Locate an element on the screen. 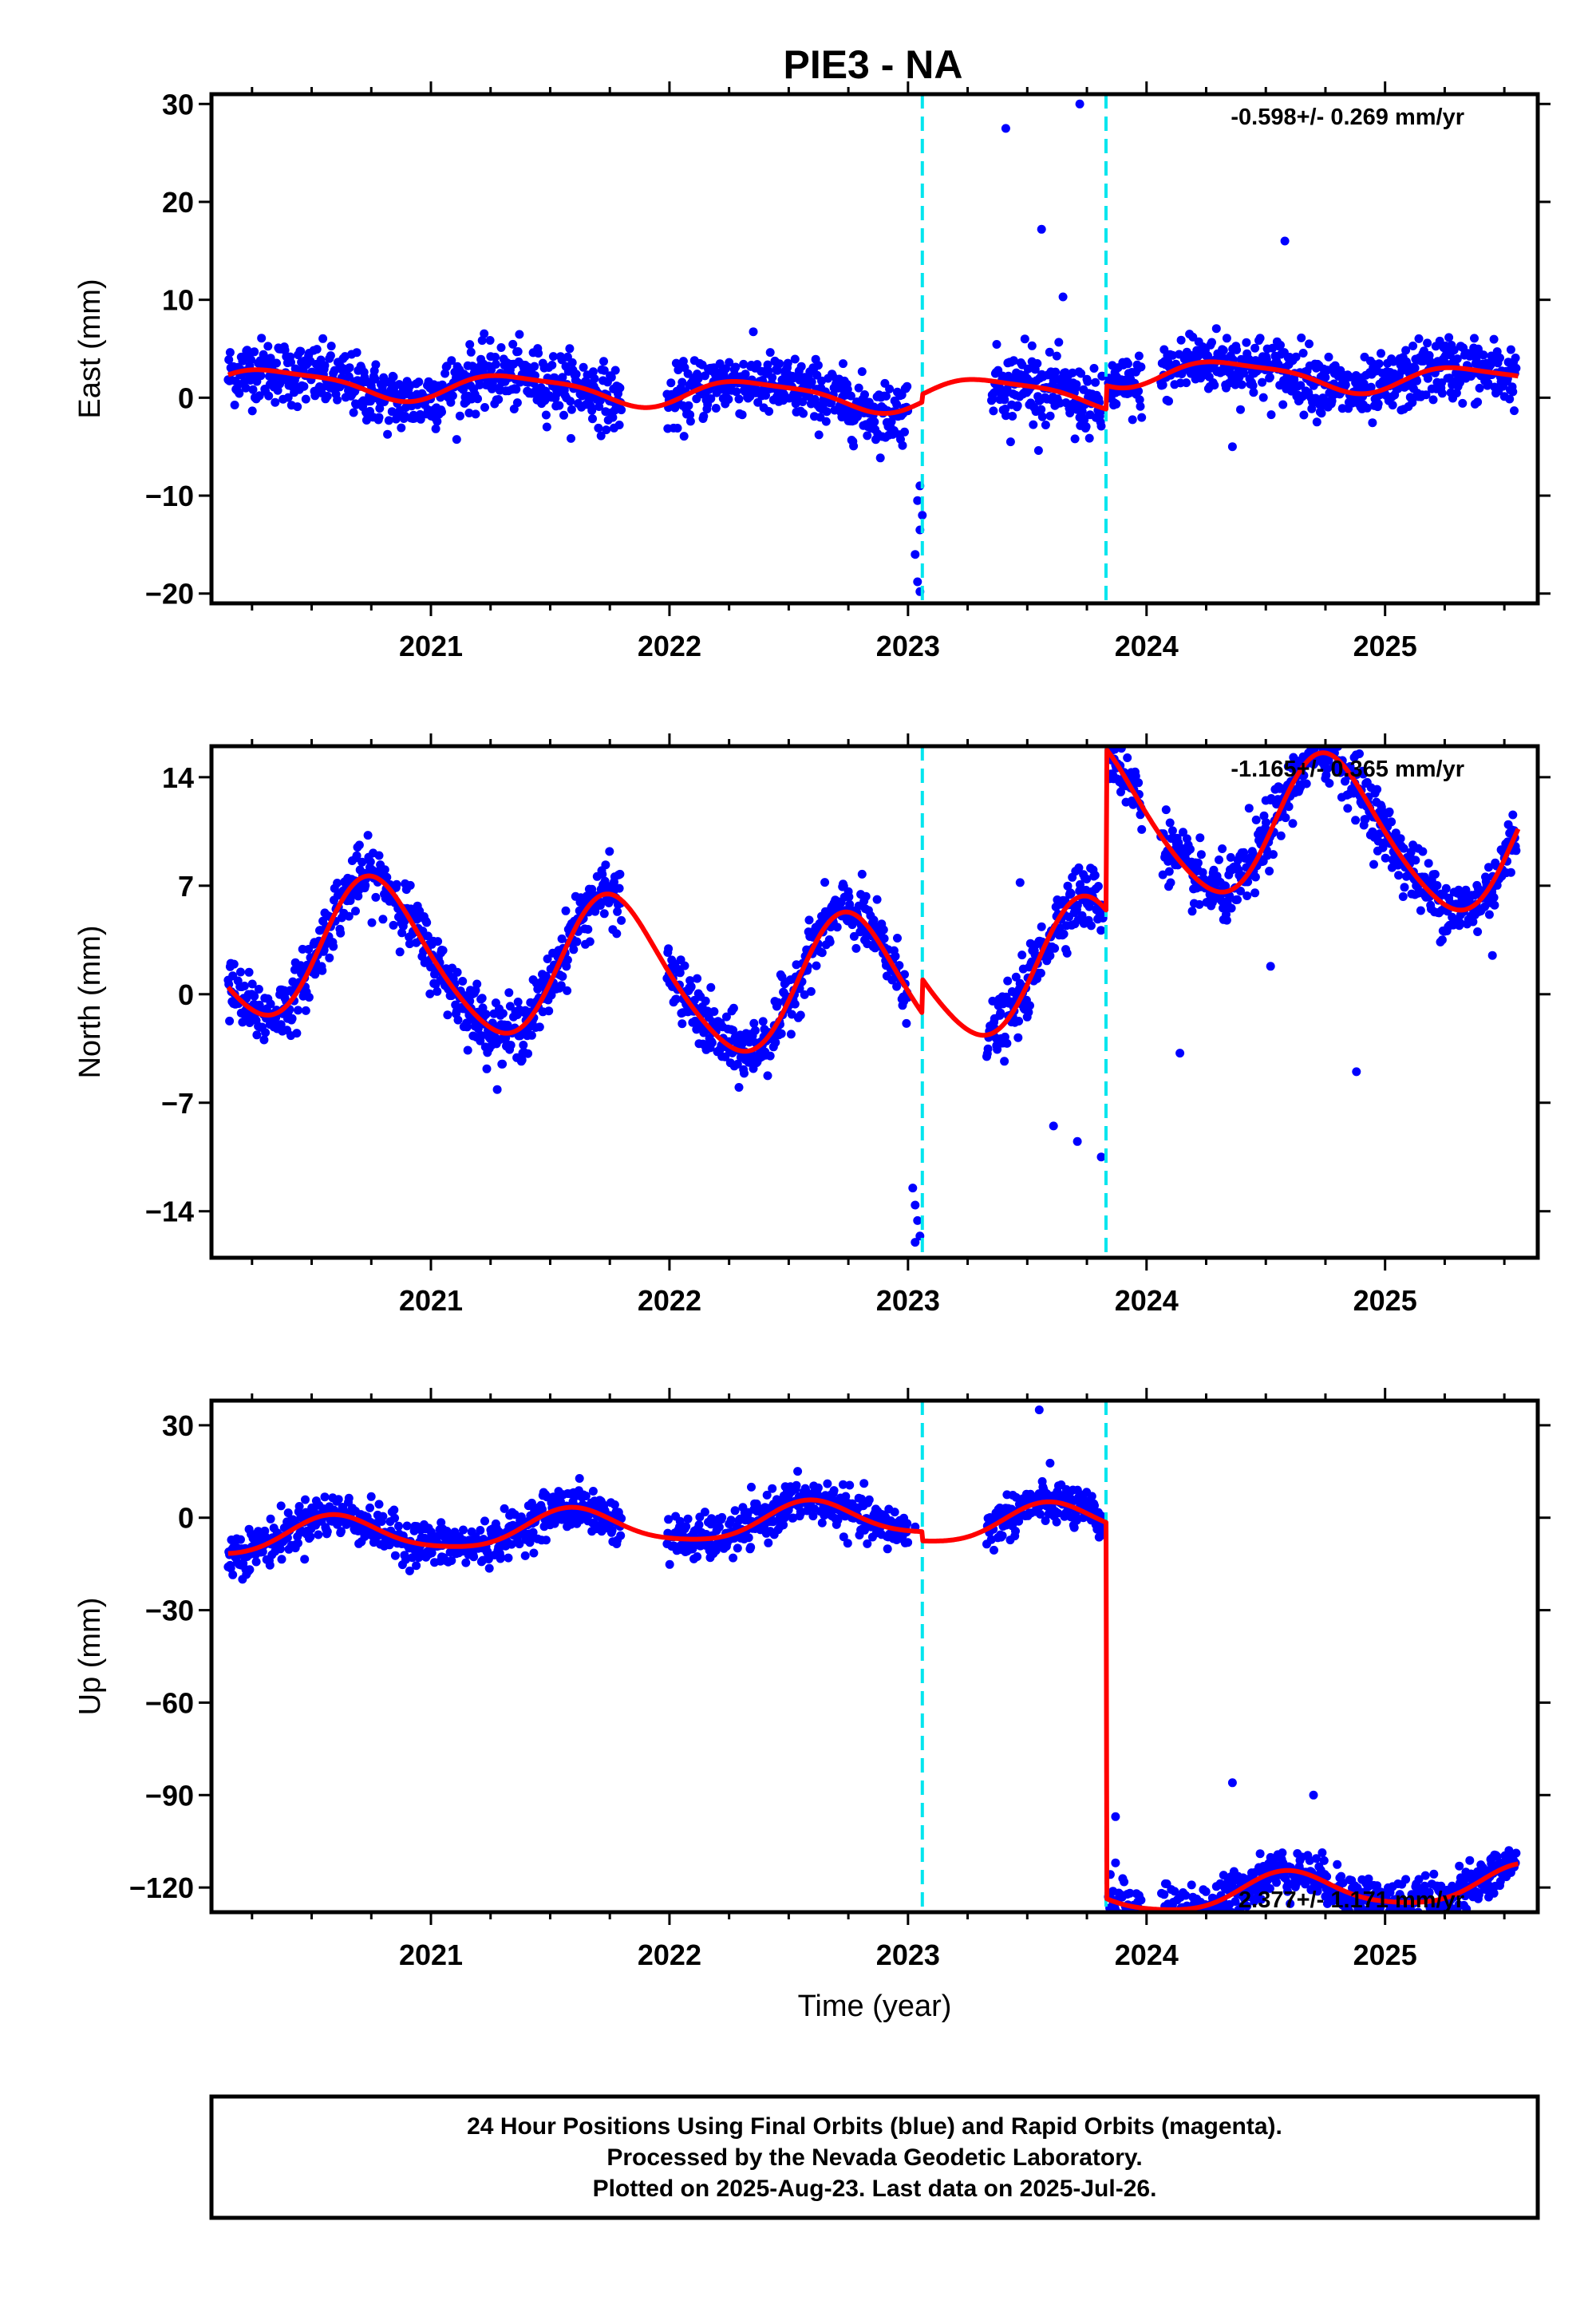  chart-title: PIE3 - NA is located at coordinates (873, 64).